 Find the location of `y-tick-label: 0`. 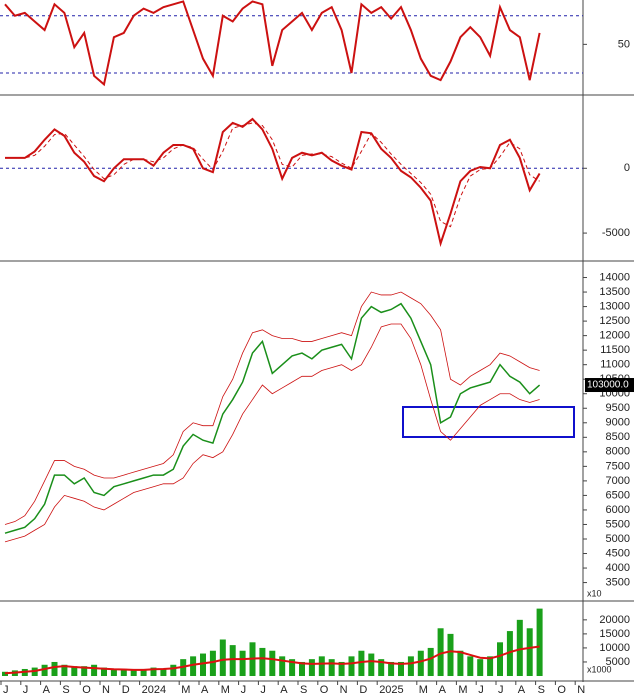

y-tick-label: 0 is located at coordinates (627, 168).